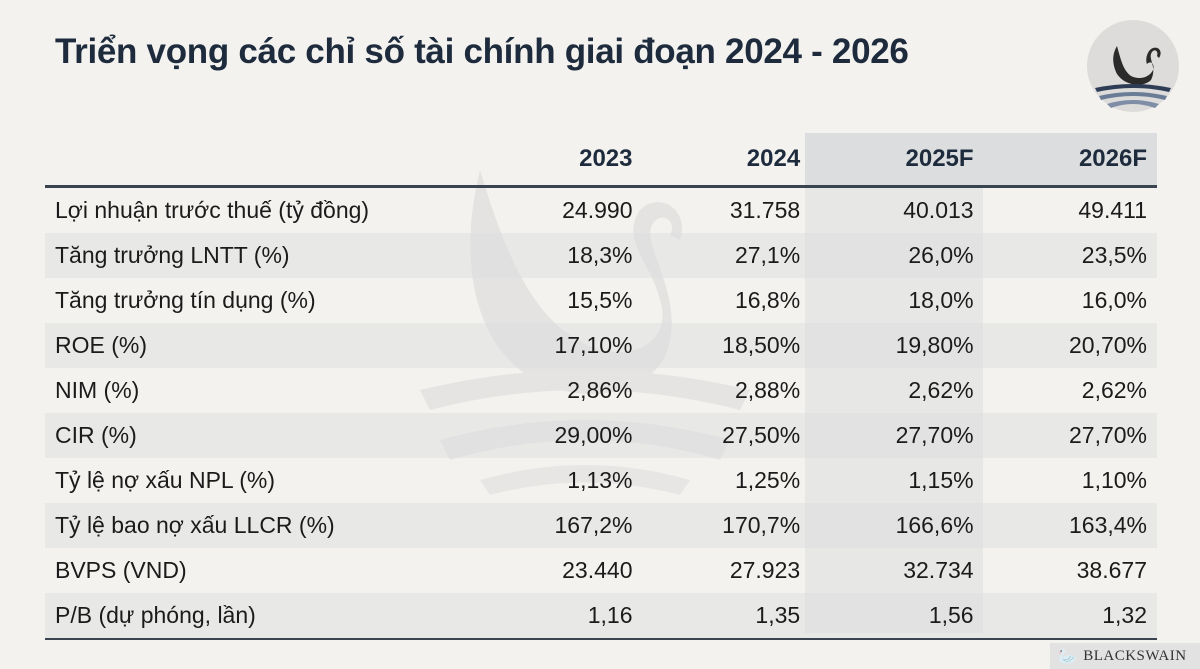  What do you see at coordinates (185, 300) in the screenshot?
I see `row-label: Tăng trưởng tín dụng (%)` at bounding box center [185, 300].